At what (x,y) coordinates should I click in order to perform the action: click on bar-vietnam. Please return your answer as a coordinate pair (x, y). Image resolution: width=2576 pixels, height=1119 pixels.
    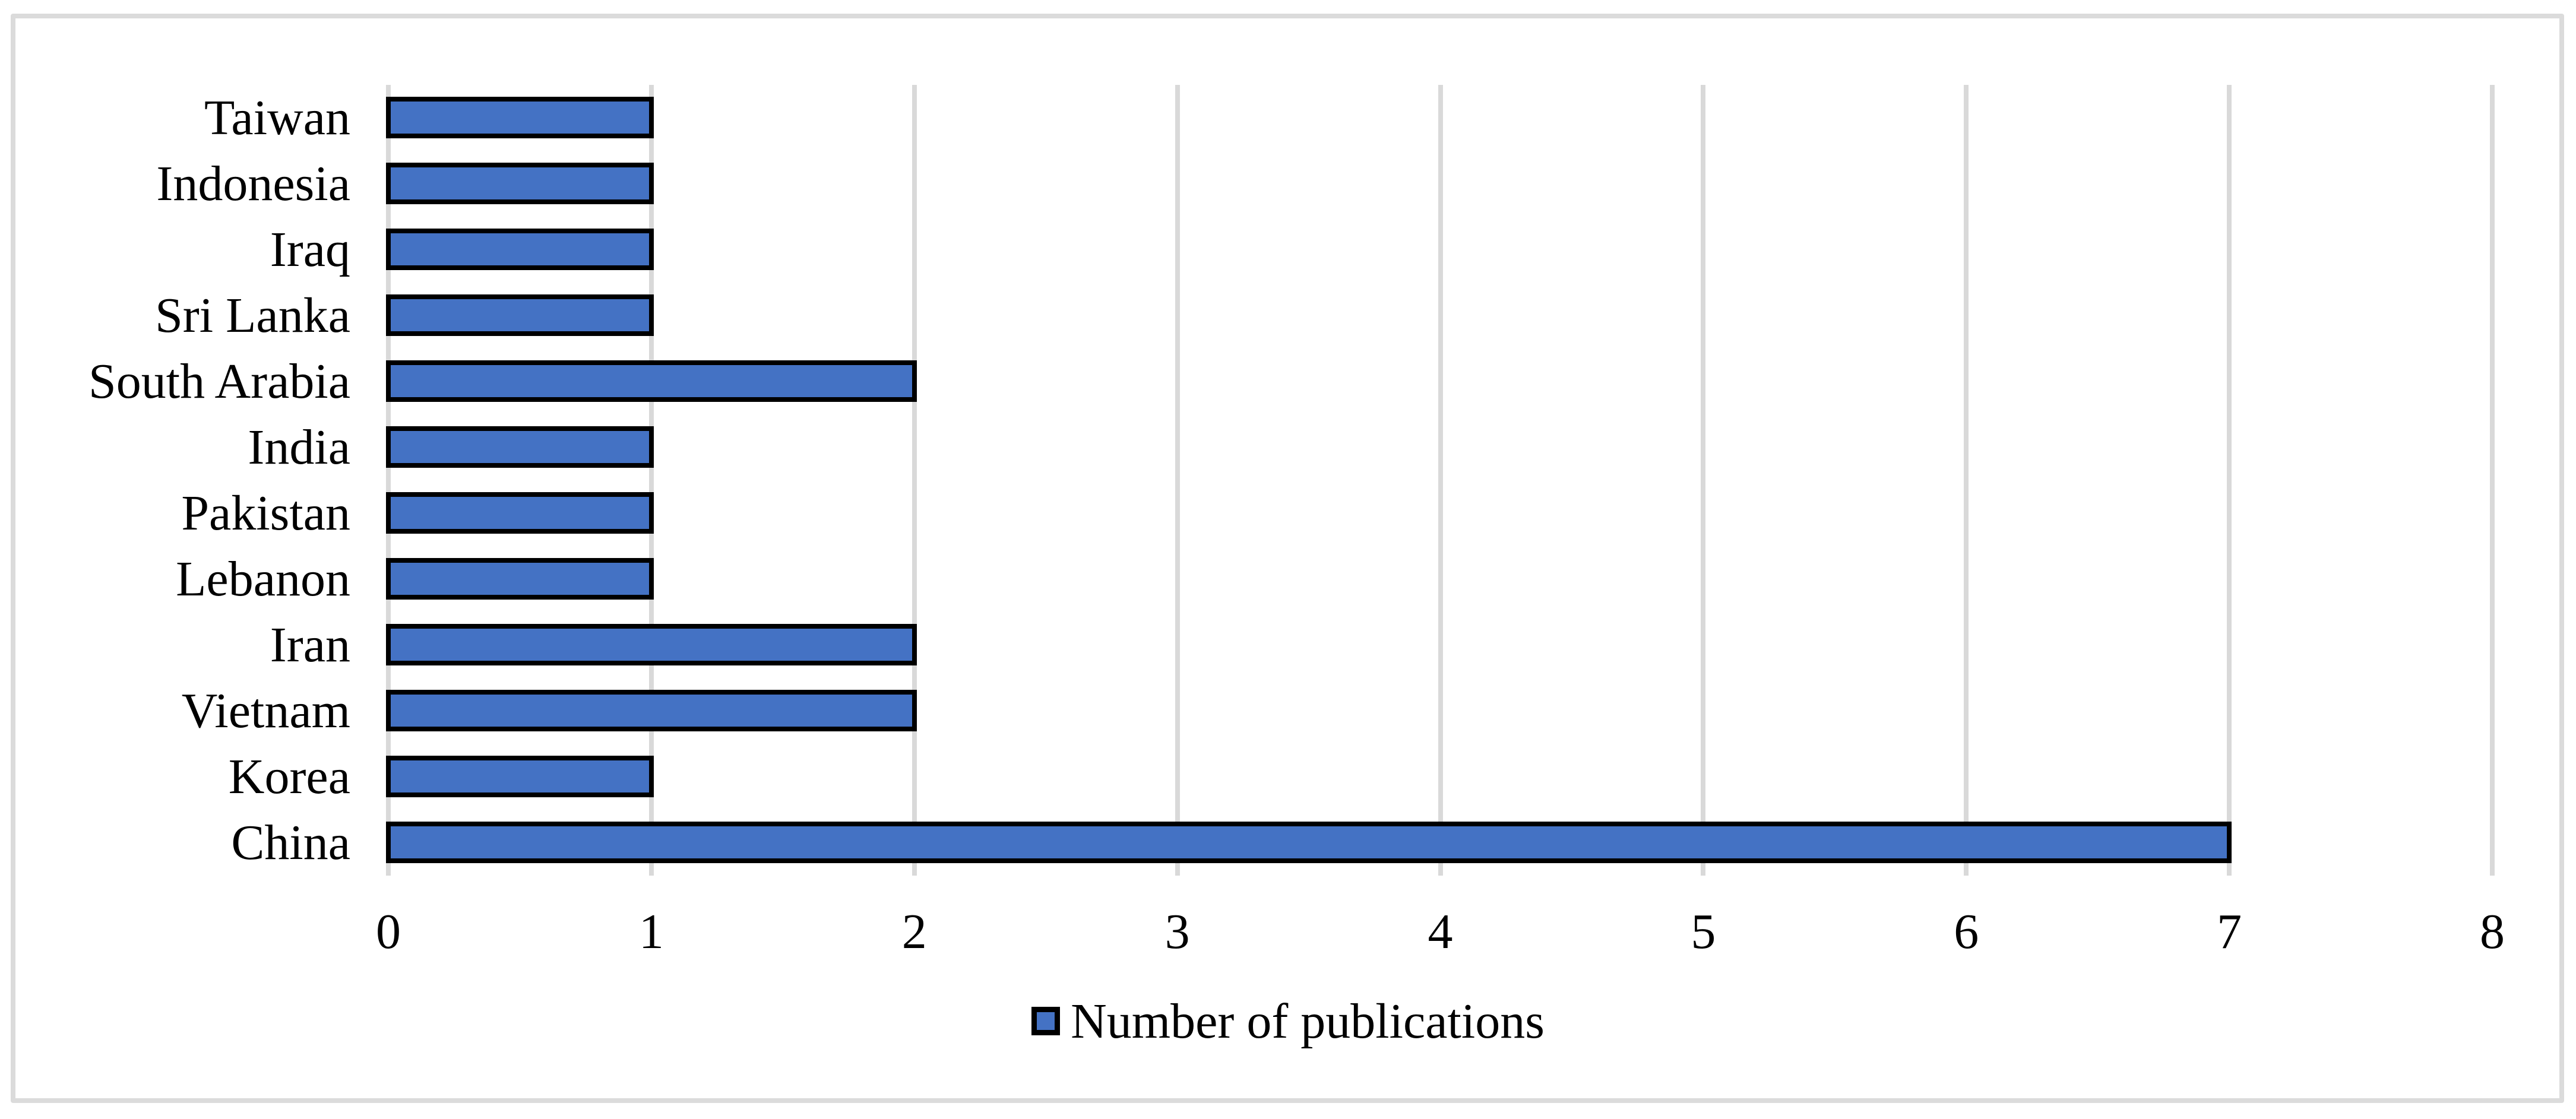
    Looking at the image, I should click on (651, 710).